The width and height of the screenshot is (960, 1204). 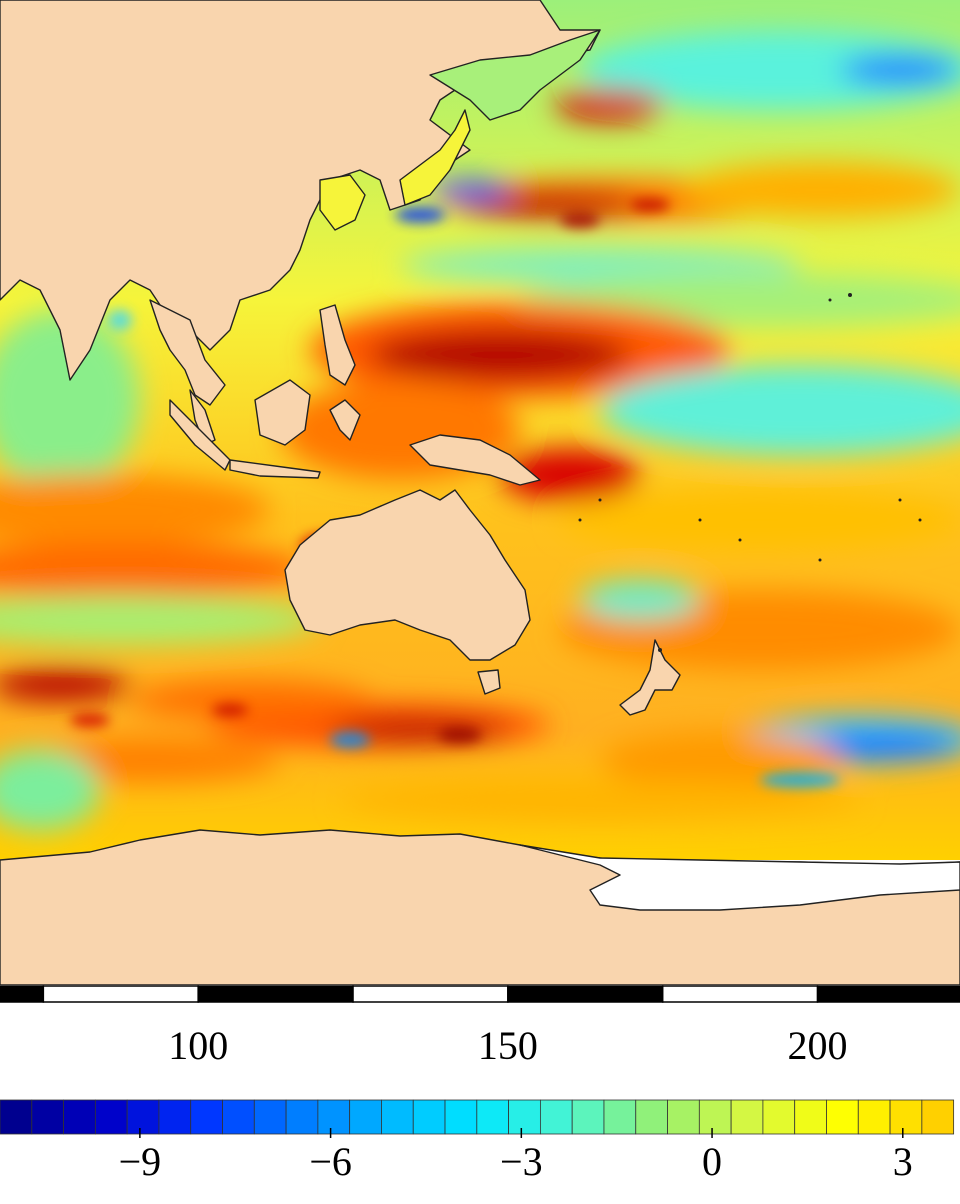 What do you see at coordinates (407, 575) in the screenshot?
I see `australia` at bounding box center [407, 575].